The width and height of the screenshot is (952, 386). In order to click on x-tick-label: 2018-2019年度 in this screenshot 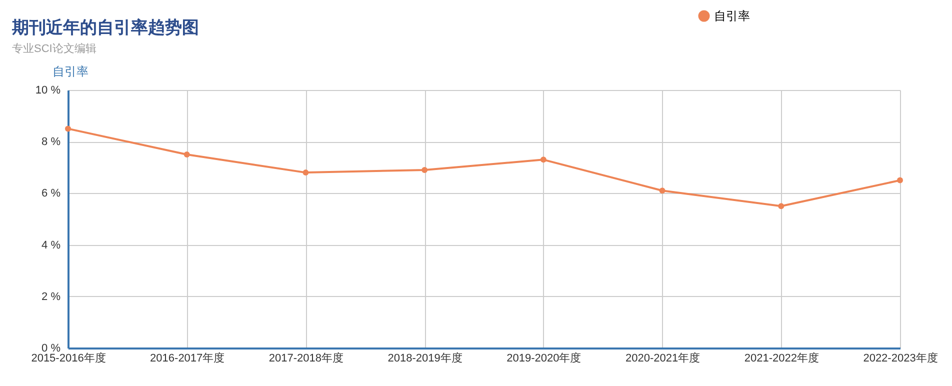, I will do `click(425, 358)`.